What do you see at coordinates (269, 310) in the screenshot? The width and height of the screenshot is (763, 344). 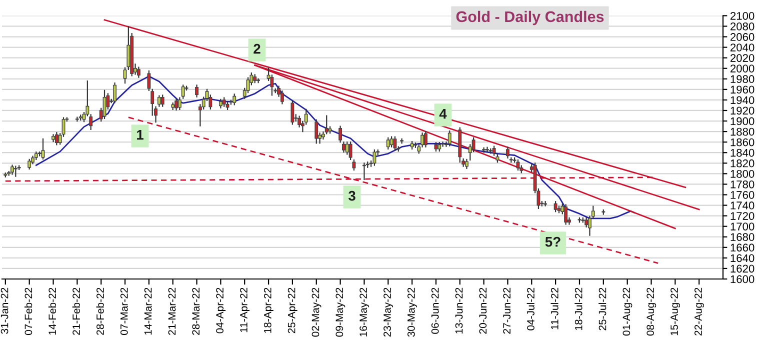 I see `x-tick-label: 18-Apr-22` at bounding box center [269, 310].